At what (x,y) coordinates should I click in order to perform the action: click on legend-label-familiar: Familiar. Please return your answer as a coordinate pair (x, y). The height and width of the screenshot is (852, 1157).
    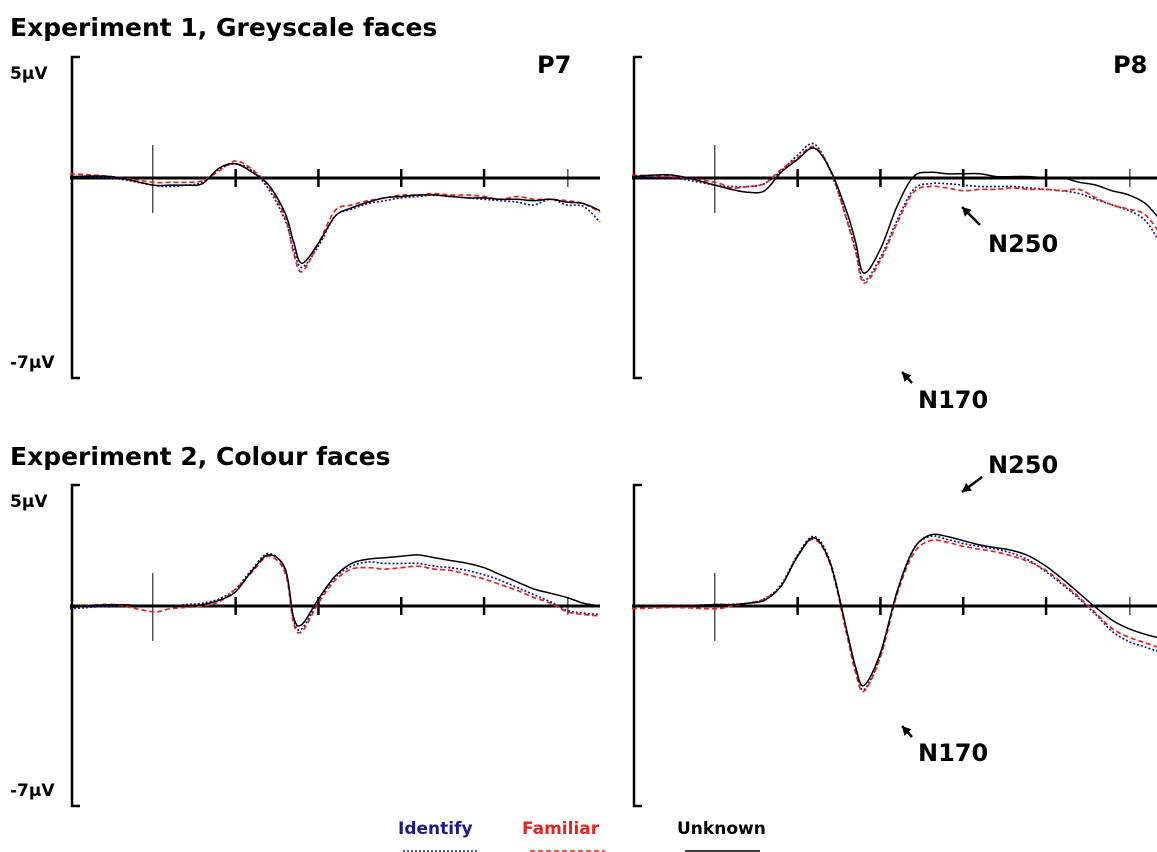
    Looking at the image, I should click on (561, 829).